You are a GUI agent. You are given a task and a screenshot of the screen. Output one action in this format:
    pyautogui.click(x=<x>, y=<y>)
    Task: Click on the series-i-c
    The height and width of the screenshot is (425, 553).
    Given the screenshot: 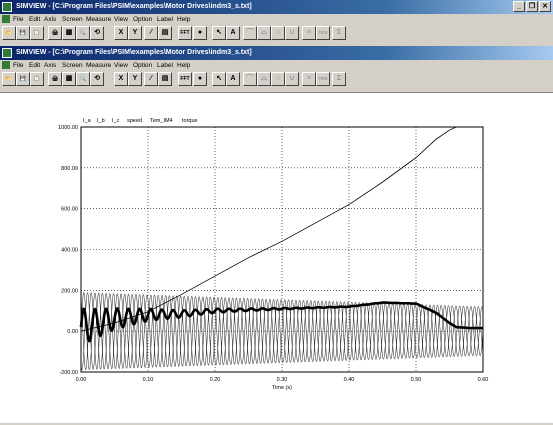 What is the action you would take?
    pyautogui.click(x=282, y=331)
    